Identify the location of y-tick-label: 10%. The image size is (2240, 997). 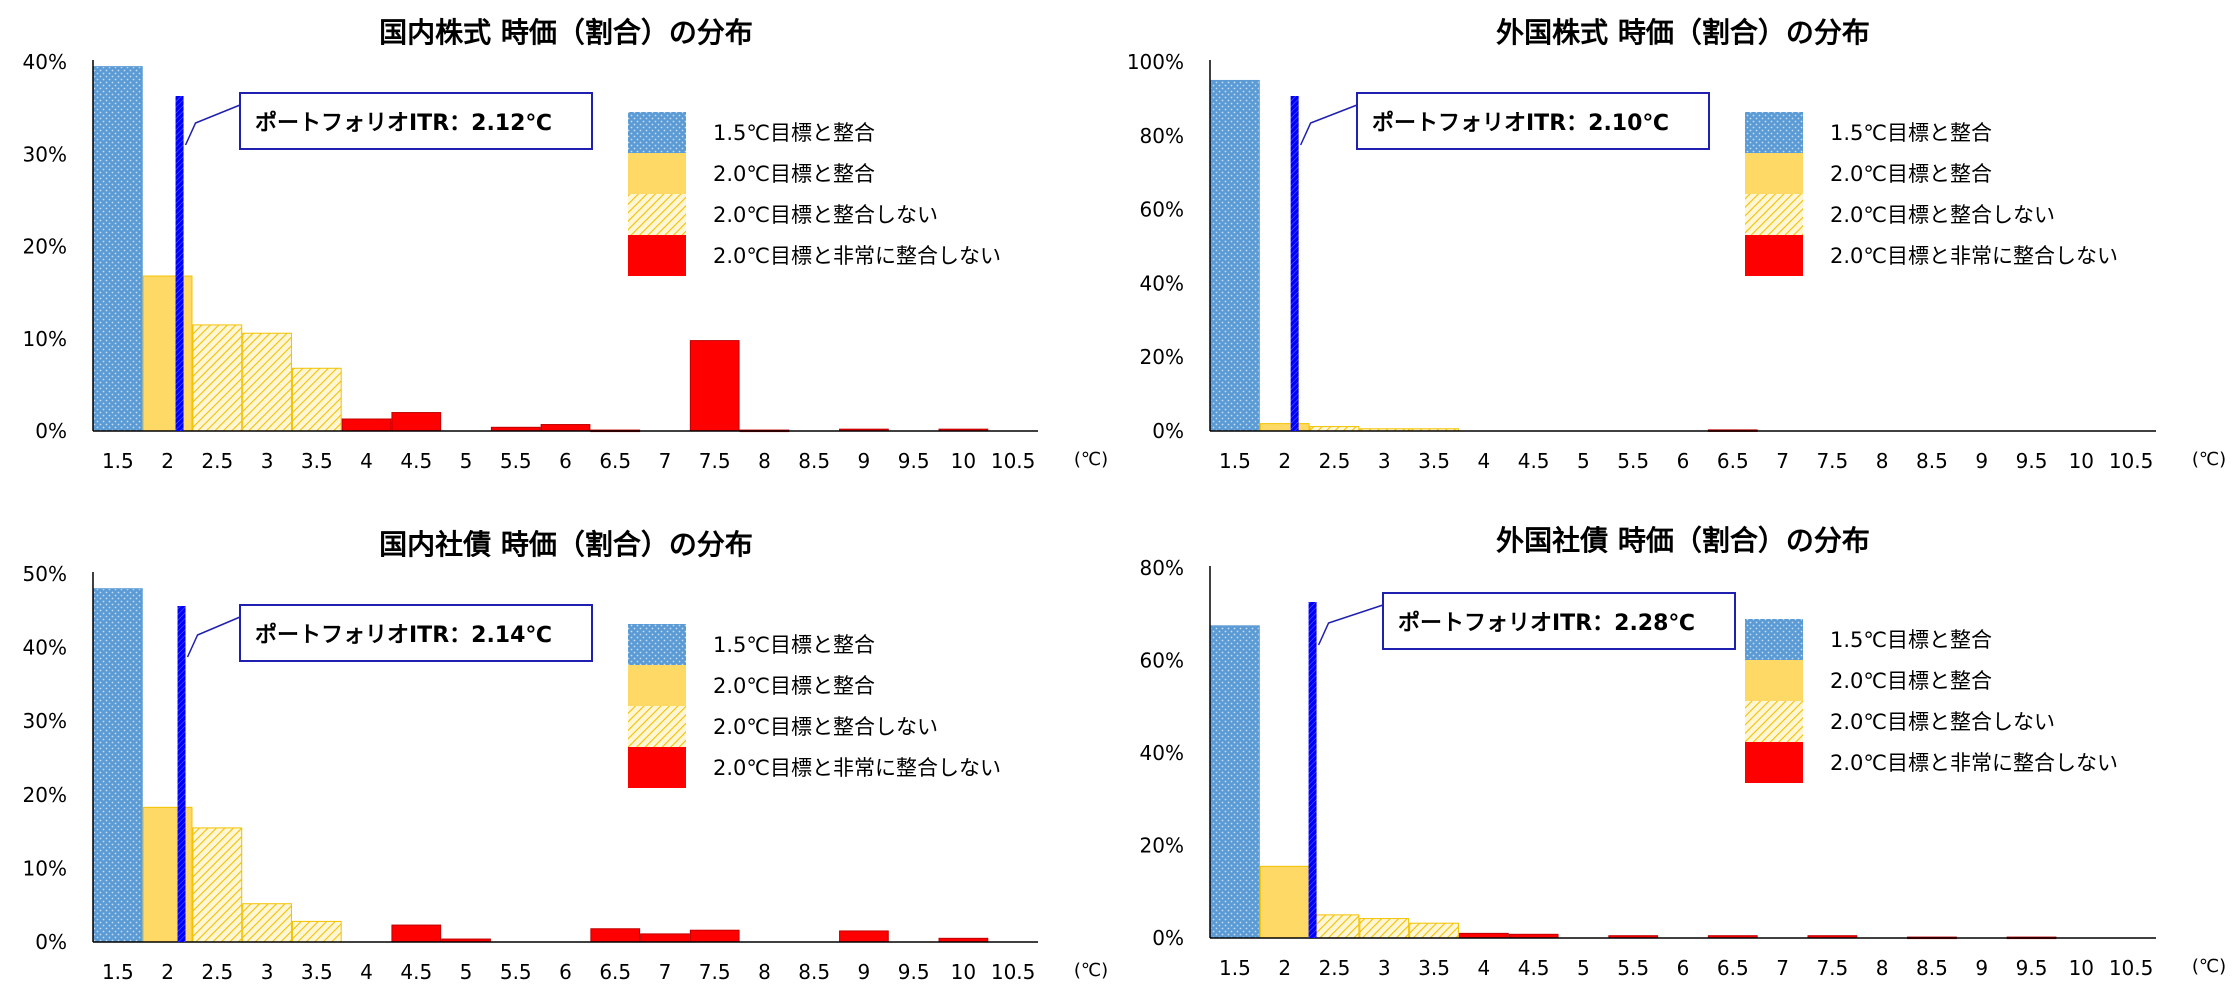
(45, 339).